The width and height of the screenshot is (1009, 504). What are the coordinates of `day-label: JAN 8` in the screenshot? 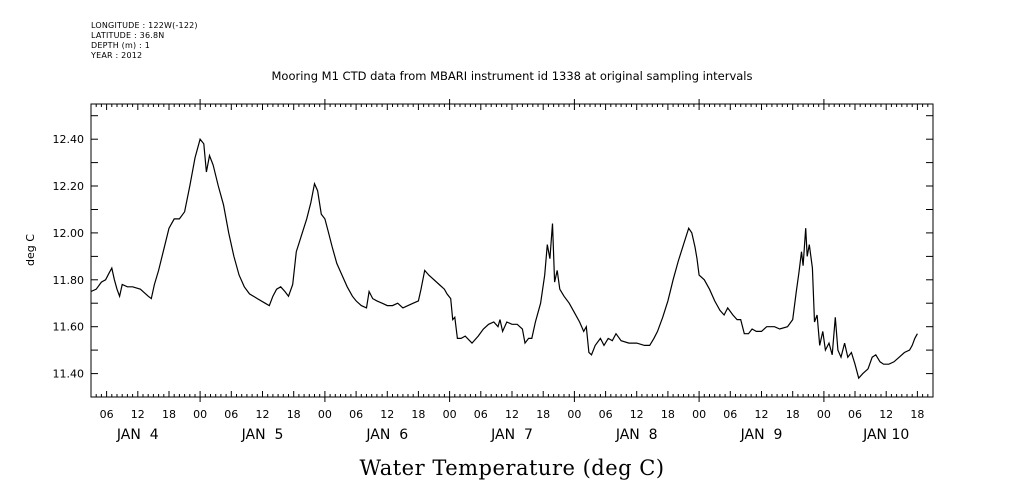 It's located at (636, 435).